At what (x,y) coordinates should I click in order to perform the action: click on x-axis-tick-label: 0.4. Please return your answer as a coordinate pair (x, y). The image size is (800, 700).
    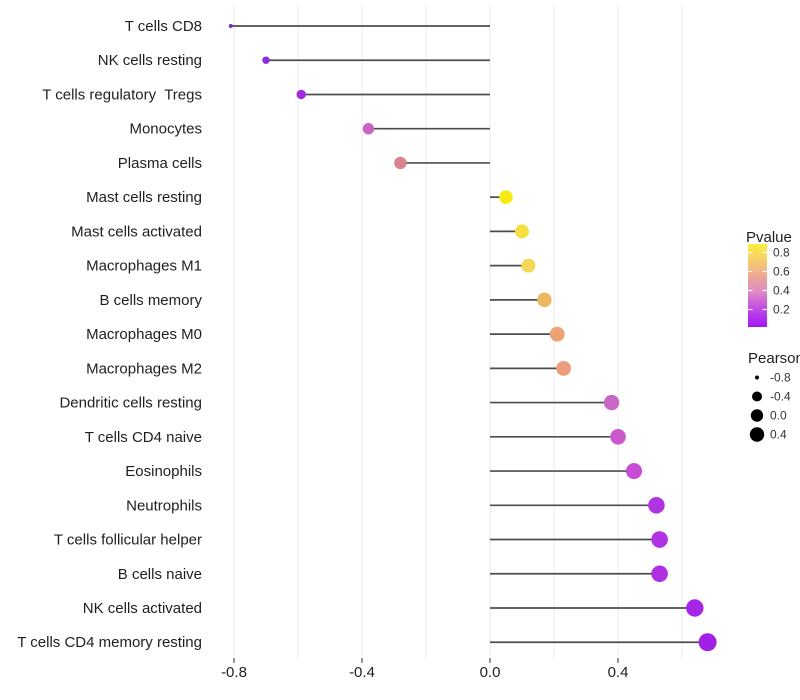
    Looking at the image, I should click on (618, 672).